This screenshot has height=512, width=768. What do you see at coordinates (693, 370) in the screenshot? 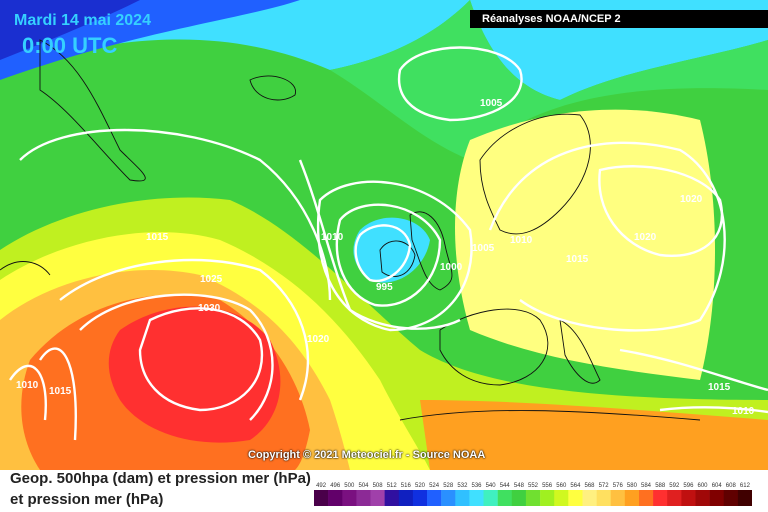
I see `isobar-1015-se` at bounding box center [693, 370].